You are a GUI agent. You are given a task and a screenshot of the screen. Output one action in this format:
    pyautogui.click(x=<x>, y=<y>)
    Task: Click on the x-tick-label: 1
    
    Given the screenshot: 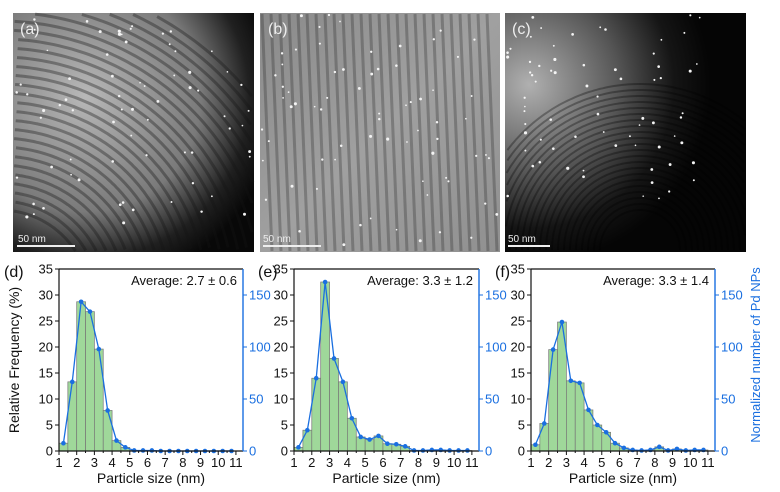 What is the action you would take?
    pyautogui.click(x=530, y=462)
    